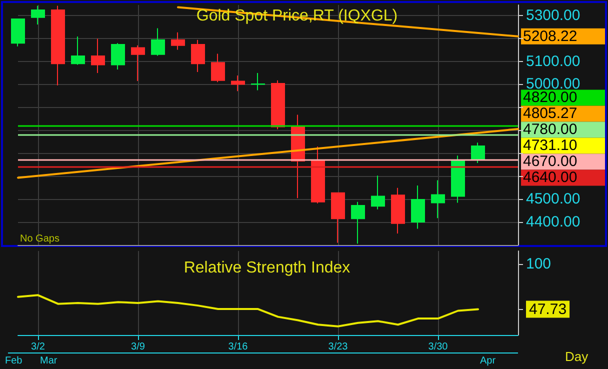 This screenshot has height=369, width=608. Describe the element at coordinates (553, 61) in the screenshot. I see `y-tick-label: 5100.00` at that location.